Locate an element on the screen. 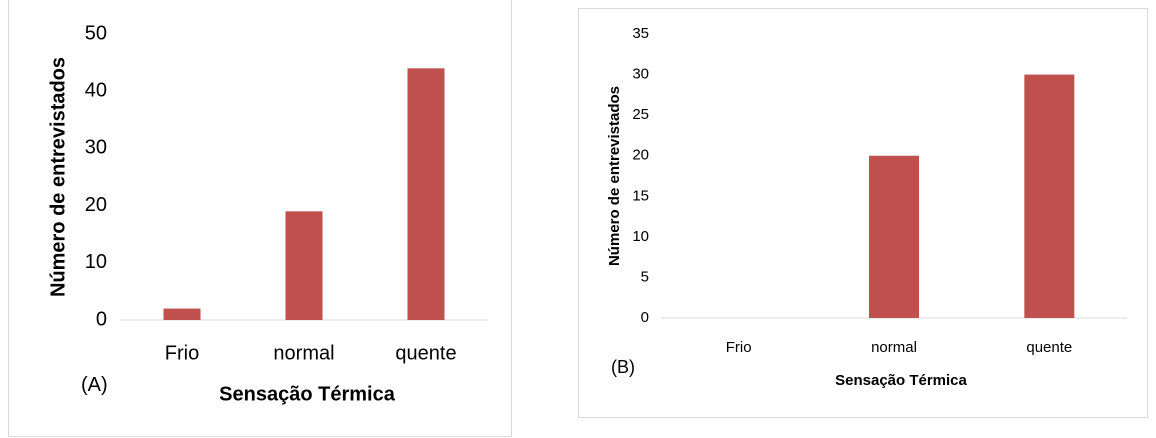  y-tick-label-a-30: 30 is located at coordinates (96, 148).